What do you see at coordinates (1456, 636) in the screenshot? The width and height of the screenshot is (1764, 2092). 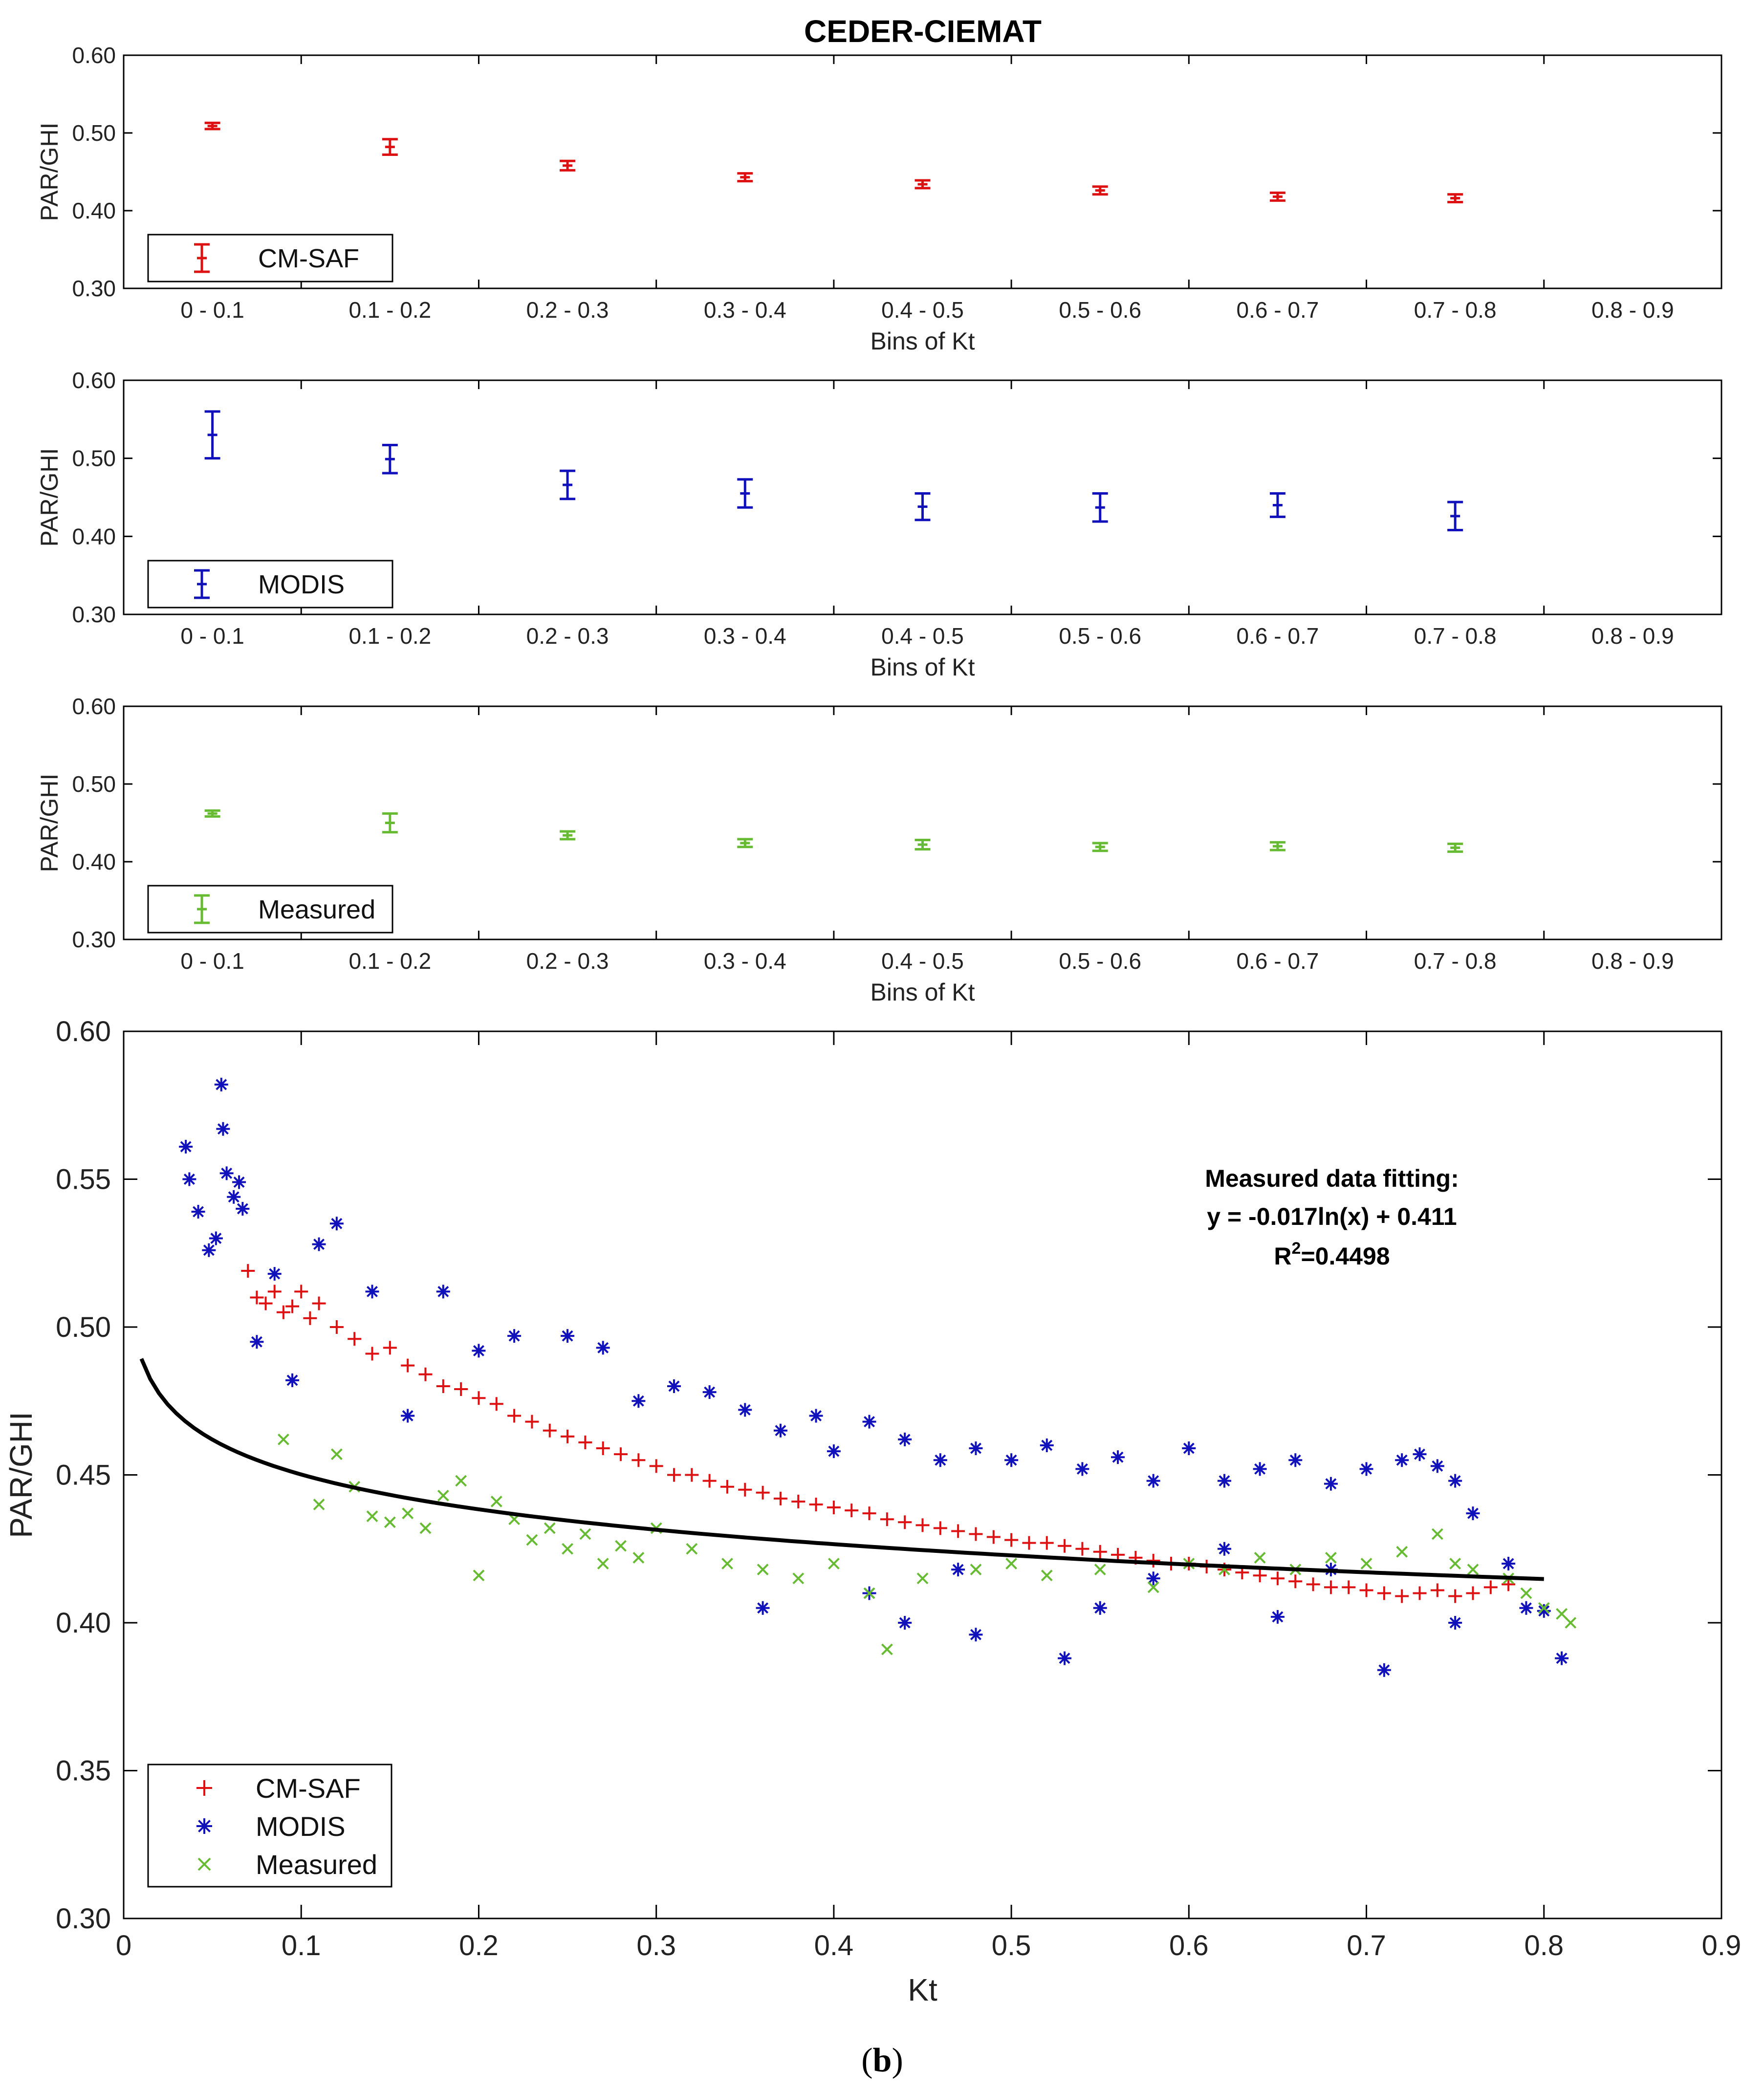 I see `x-tick-label: 0.7 - 0.8` at bounding box center [1456, 636].